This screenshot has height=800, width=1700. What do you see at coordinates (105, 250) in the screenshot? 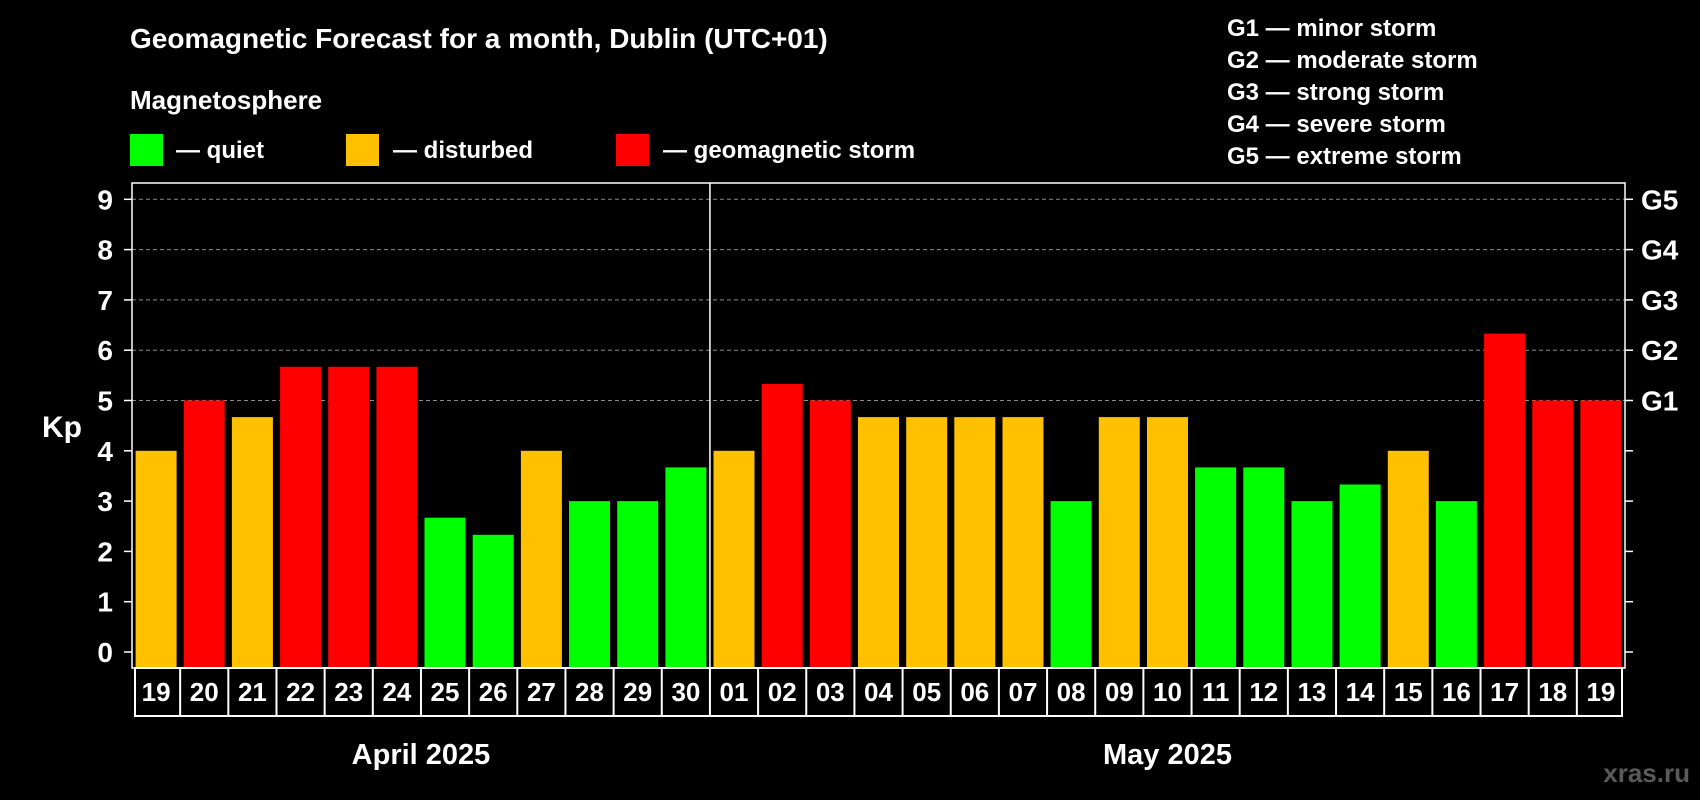
I see `y-tick-label-8: 8` at bounding box center [105, 250].